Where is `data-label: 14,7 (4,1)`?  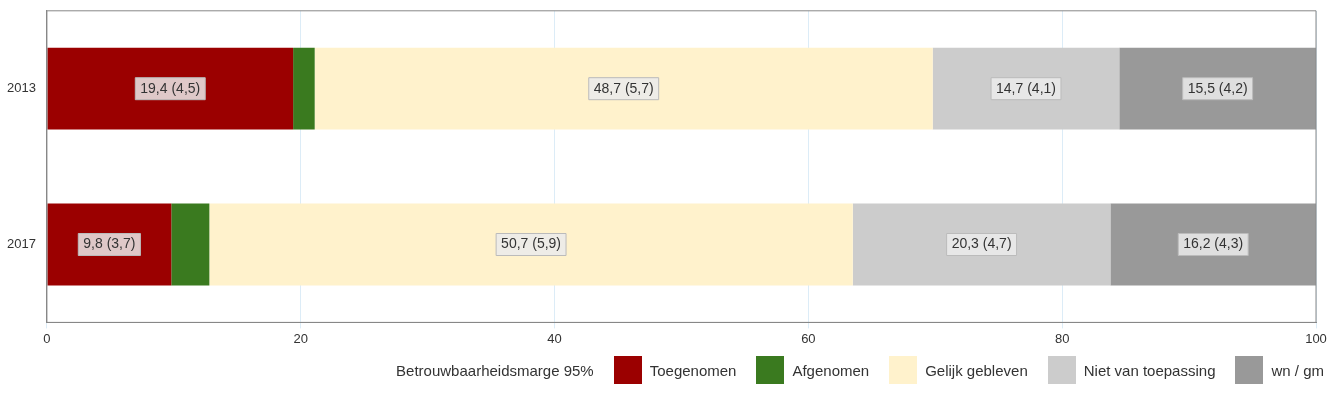 data-label: 14,7 (4,1) is located at coordinates (1026, 87).